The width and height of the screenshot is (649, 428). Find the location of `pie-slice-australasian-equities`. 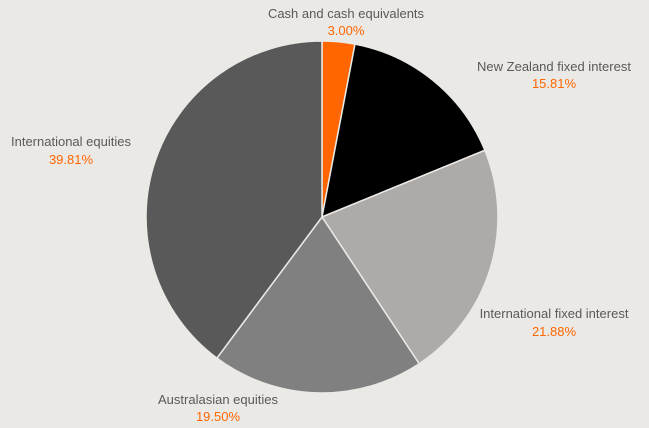

pie-slice-australasian-equities is located at coordinates (318, 304).